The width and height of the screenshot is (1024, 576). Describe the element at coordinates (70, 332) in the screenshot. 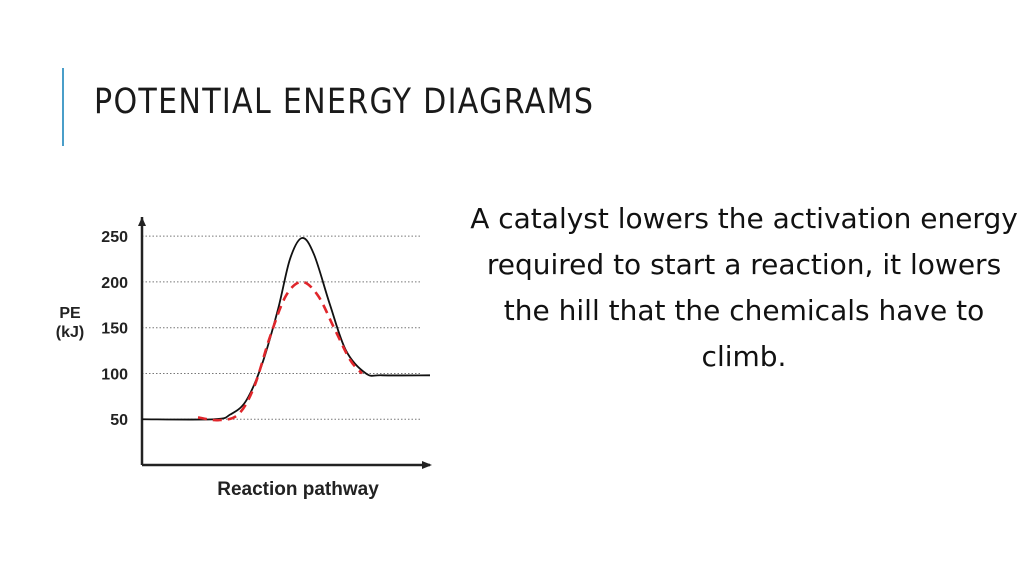

I see `y-axis-label: (kJ)` at that location.